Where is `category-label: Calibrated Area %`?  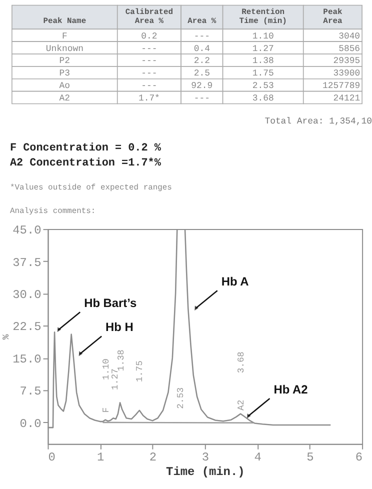
category-label: Calibrated Area % is located at coordinates (149, 17).